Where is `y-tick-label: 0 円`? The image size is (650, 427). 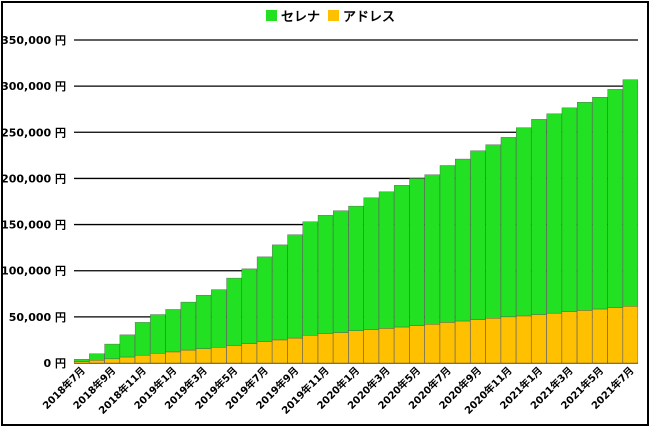
y-tick-label: 0 円 is located at coordinates (55, 363).